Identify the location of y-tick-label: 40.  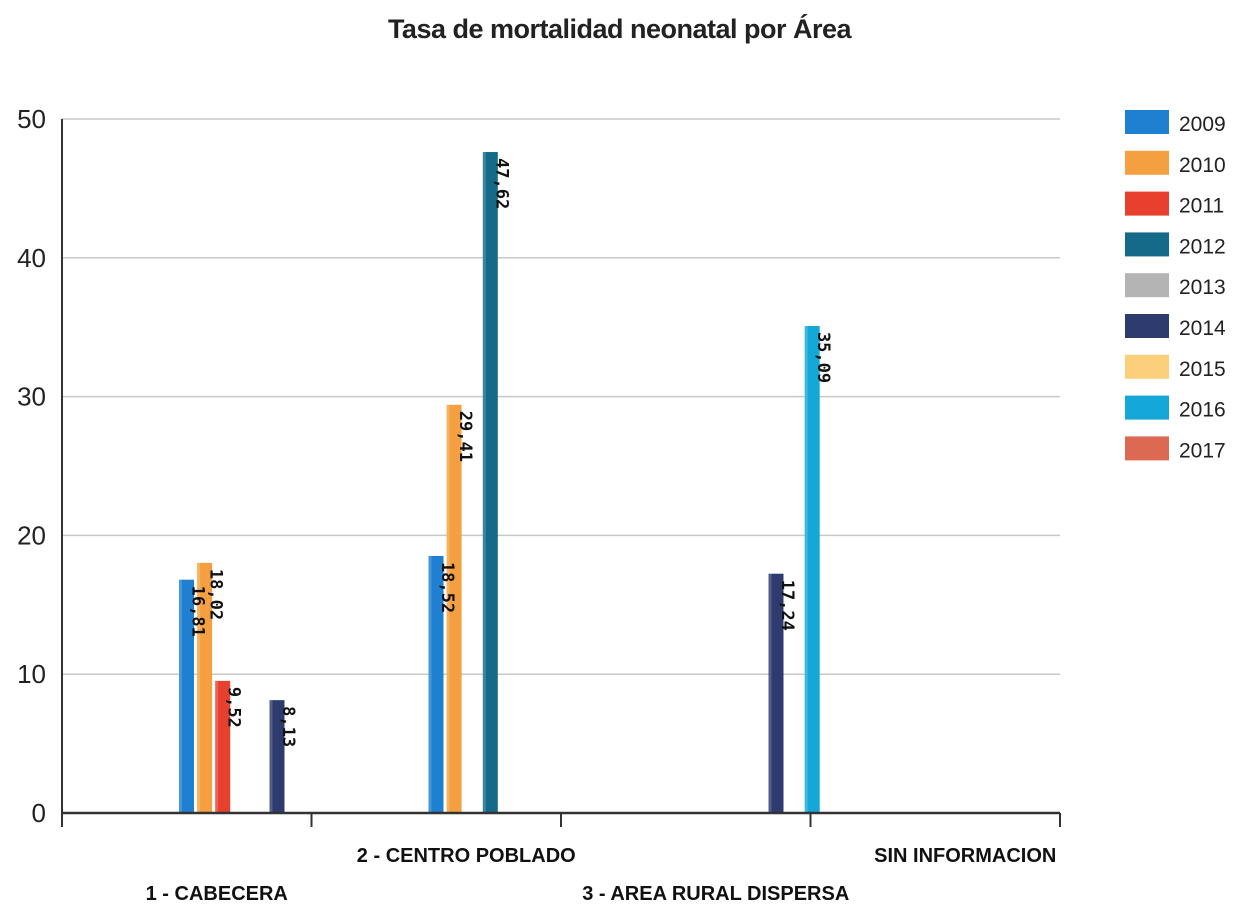
(31, 258).